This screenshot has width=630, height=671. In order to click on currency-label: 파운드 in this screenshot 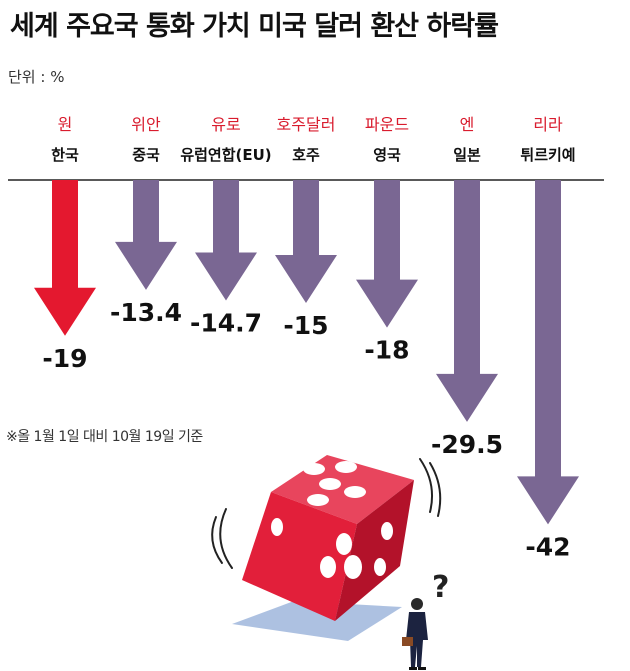, I will do `click(387, 124)`.